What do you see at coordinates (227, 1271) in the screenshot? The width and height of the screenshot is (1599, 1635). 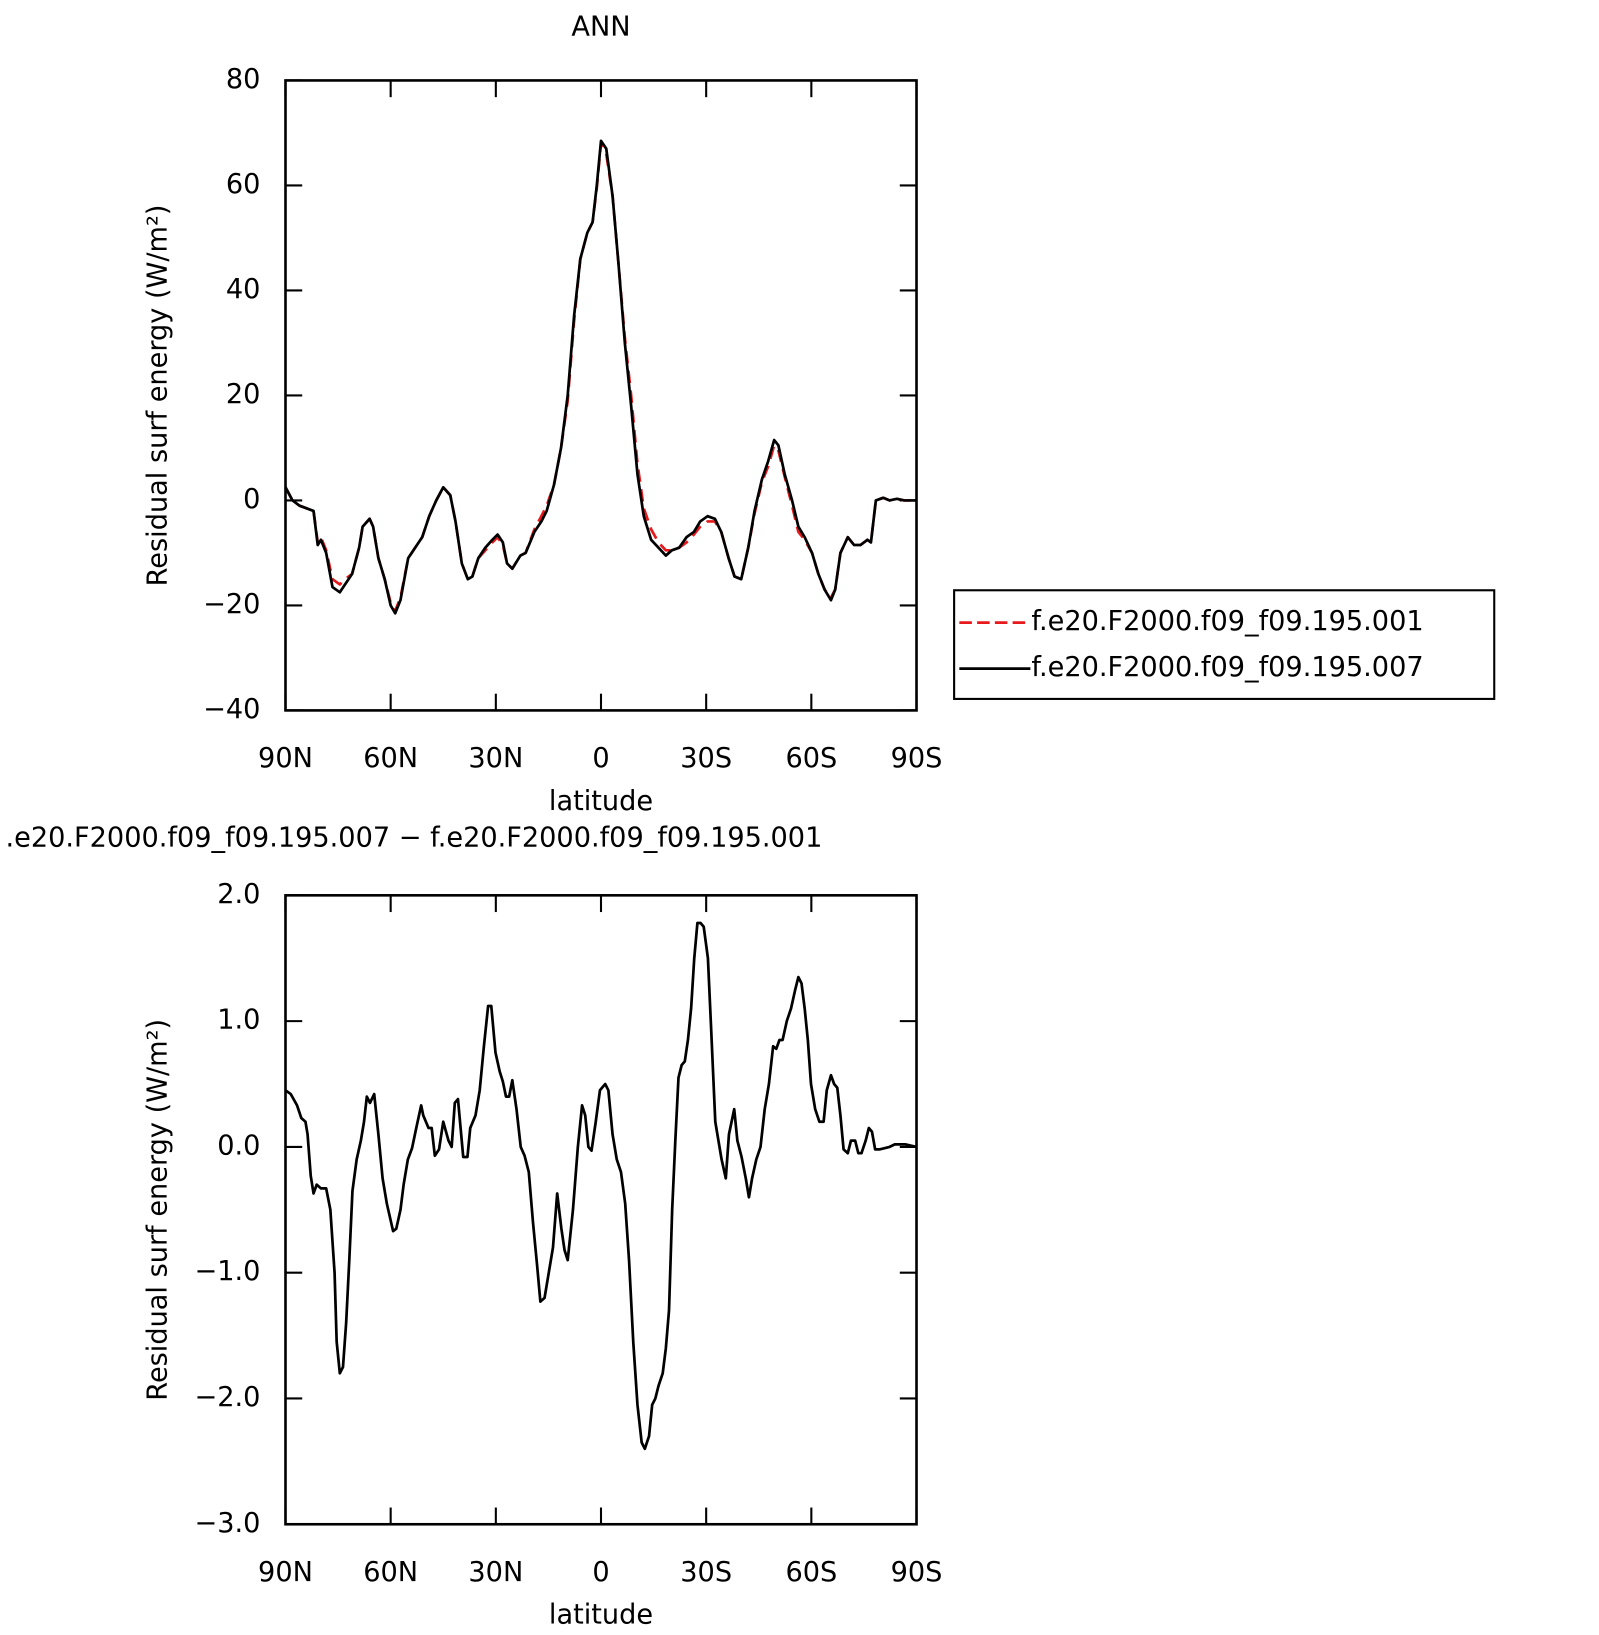 I see `y-tick-label: −1.0` at bounding box center [227, 1271].